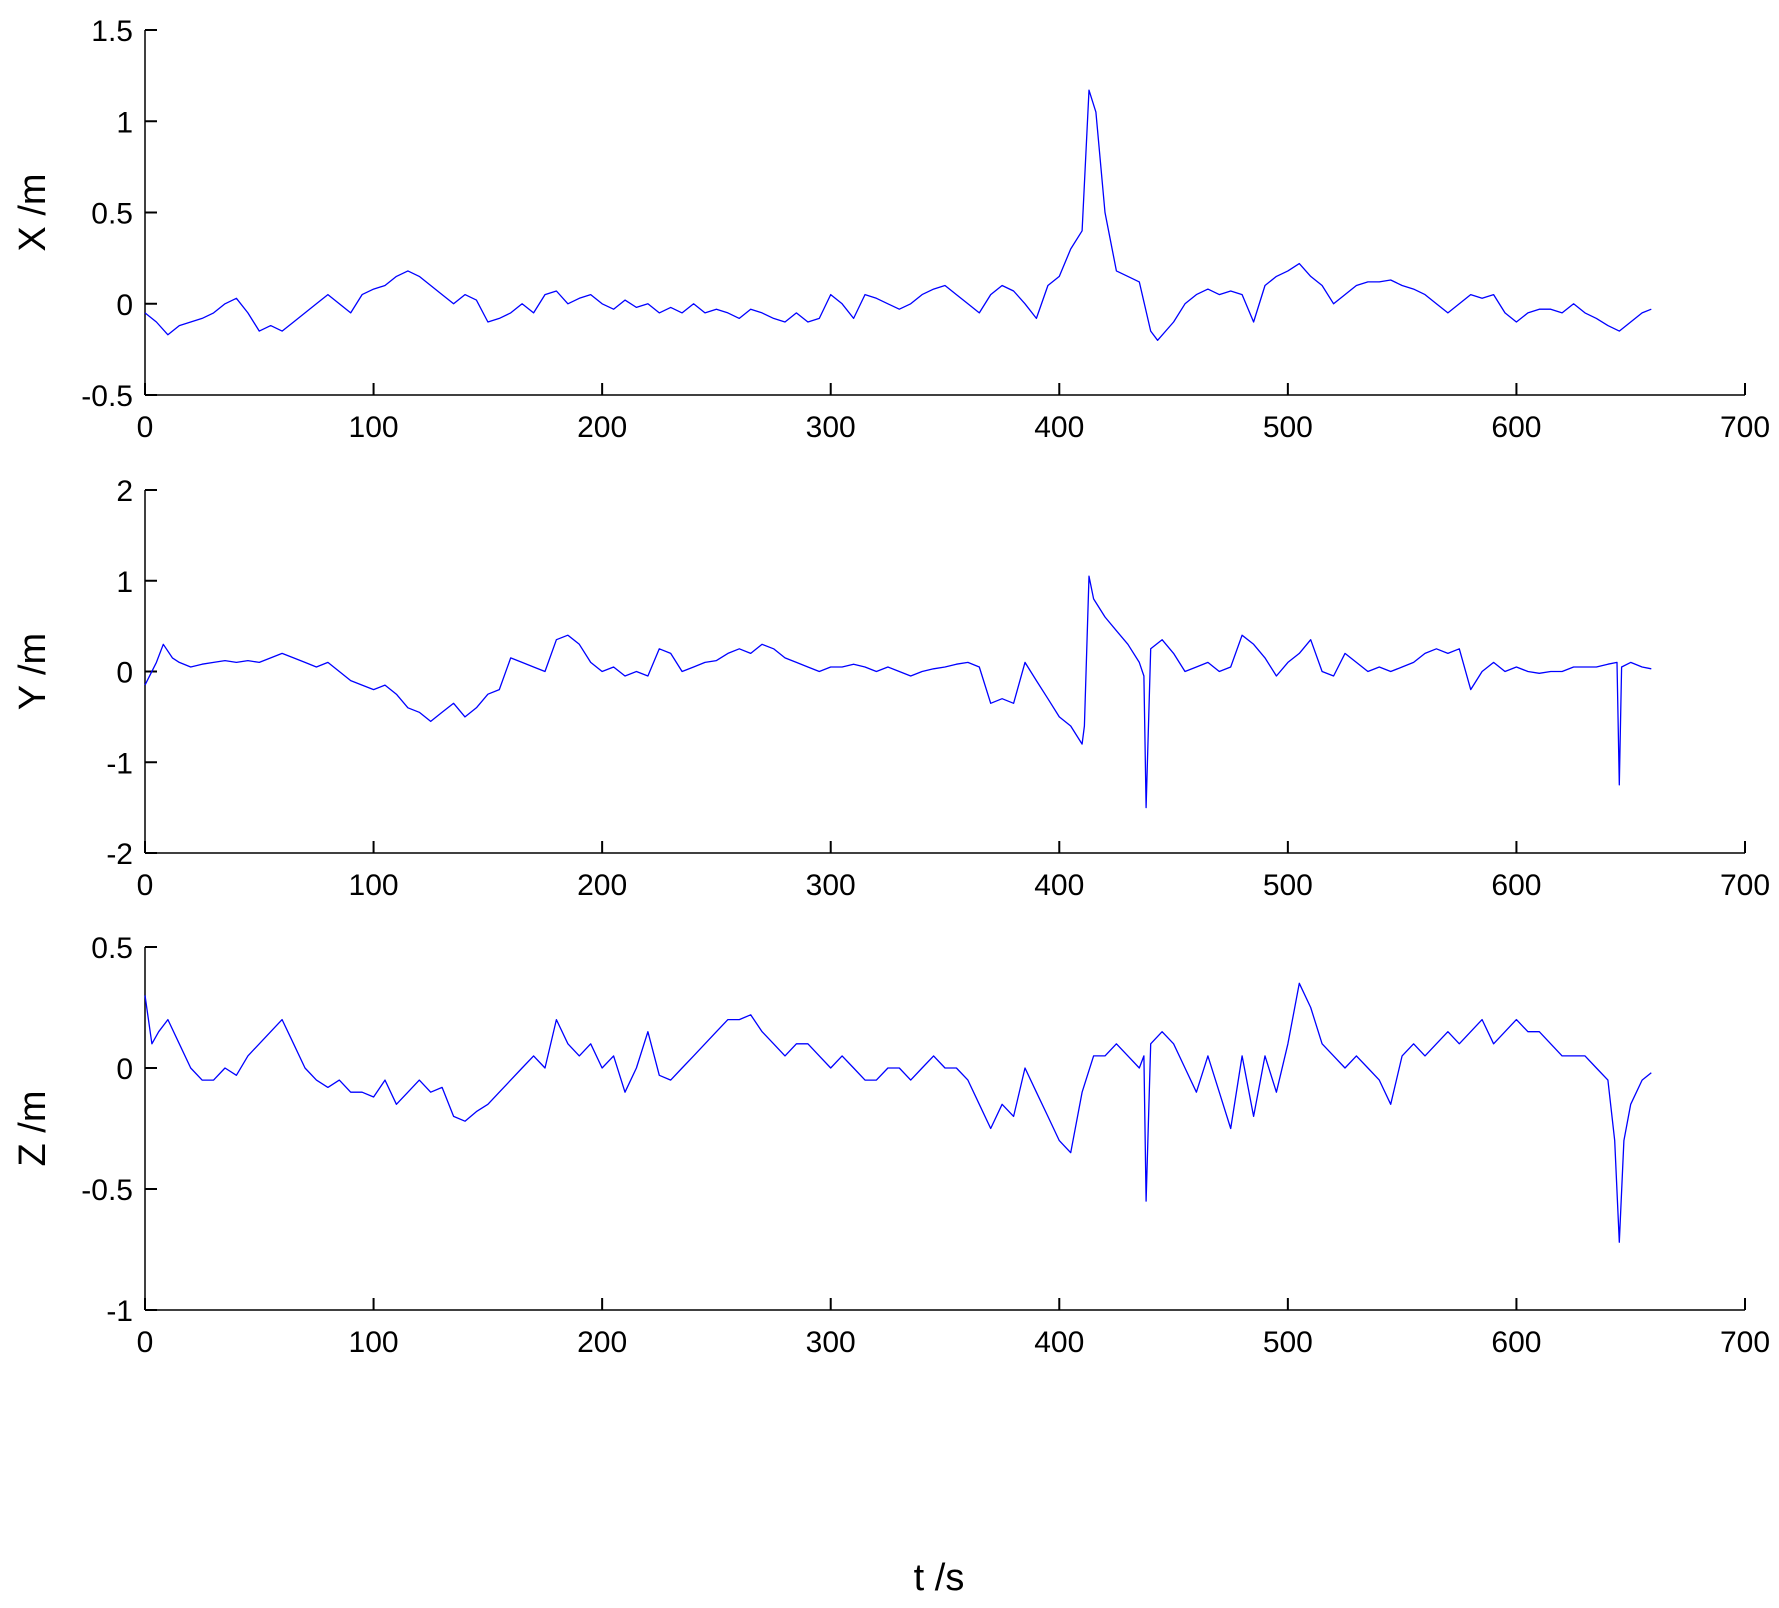 The height and width of the screenshot is (1608, 1779). Describe the element at coordinates (119, 854) in the screenshot. I see `y-tick-label: -2` at that location.